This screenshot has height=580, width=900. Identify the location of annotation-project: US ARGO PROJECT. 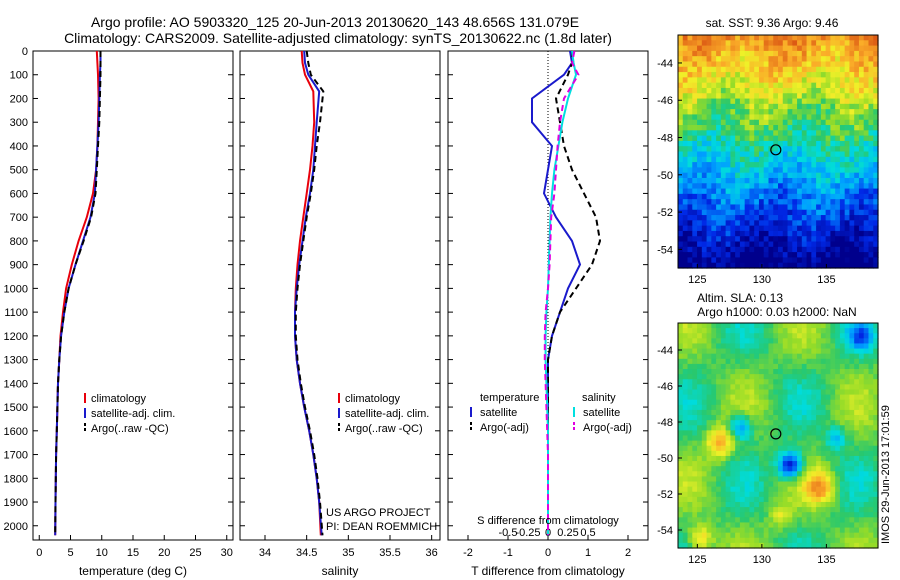
(378, 513).